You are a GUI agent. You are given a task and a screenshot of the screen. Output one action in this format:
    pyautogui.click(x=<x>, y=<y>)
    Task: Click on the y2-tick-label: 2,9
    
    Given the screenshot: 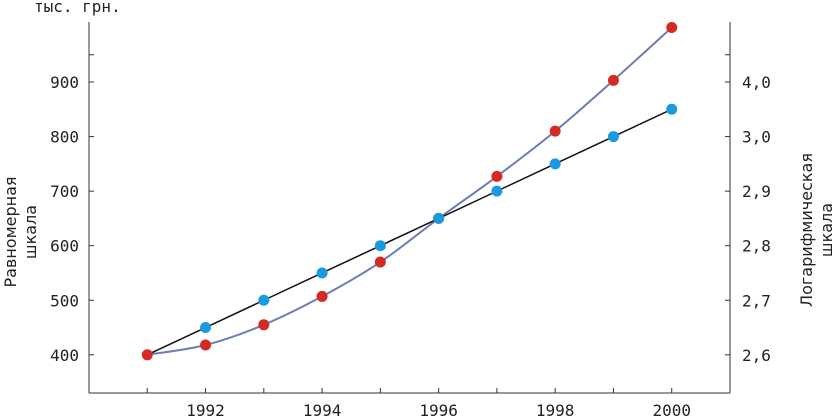 What is the action you would take?
    pyautogui.click(x=756, y=191)
    